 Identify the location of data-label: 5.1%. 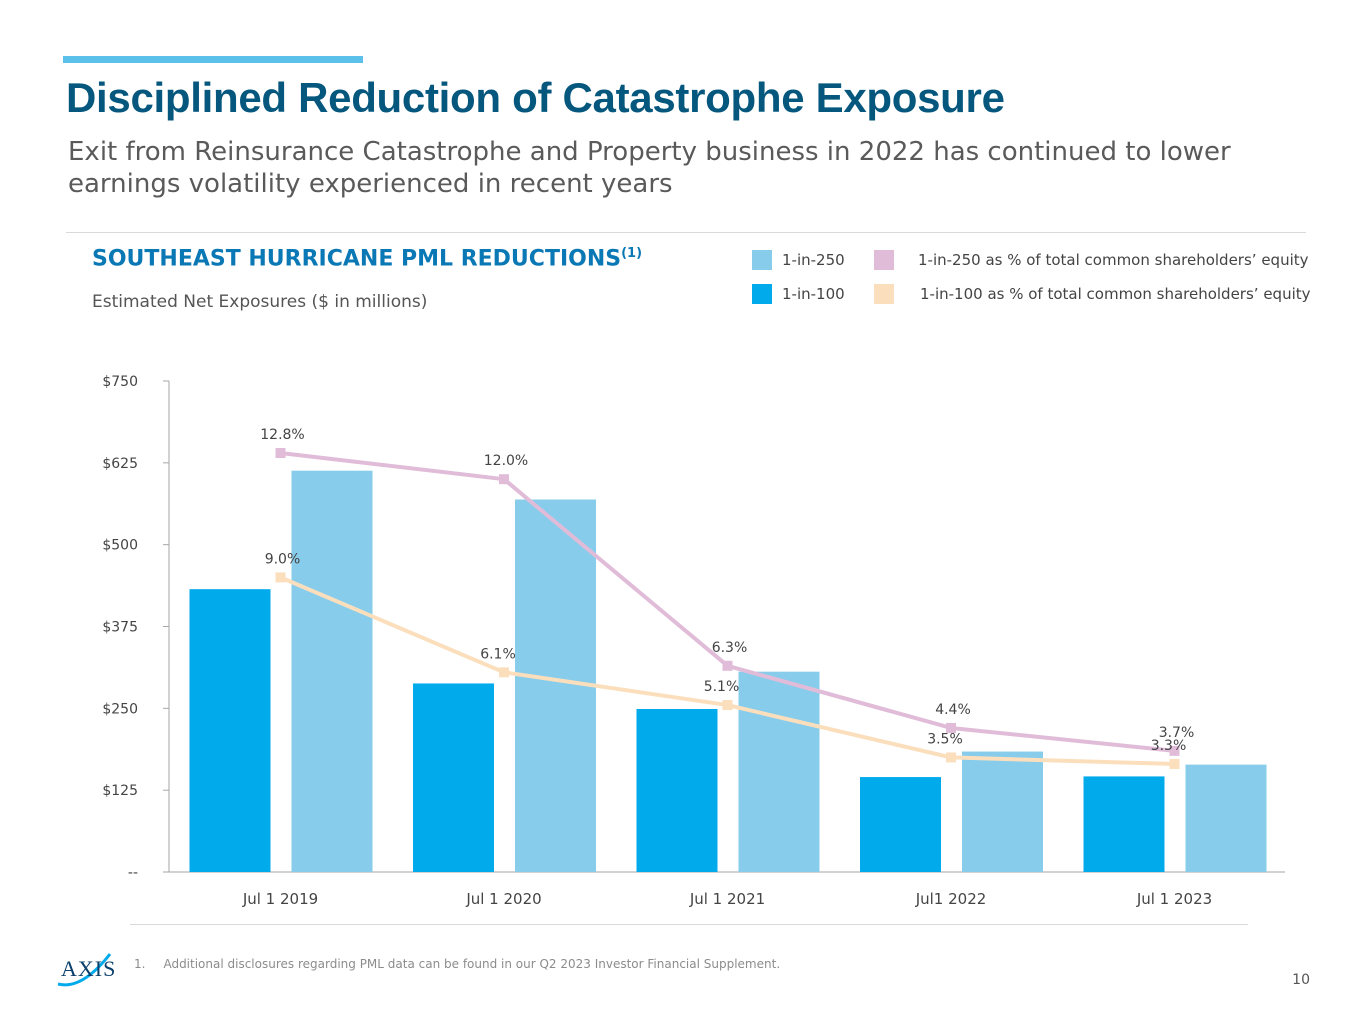
(722, 687).